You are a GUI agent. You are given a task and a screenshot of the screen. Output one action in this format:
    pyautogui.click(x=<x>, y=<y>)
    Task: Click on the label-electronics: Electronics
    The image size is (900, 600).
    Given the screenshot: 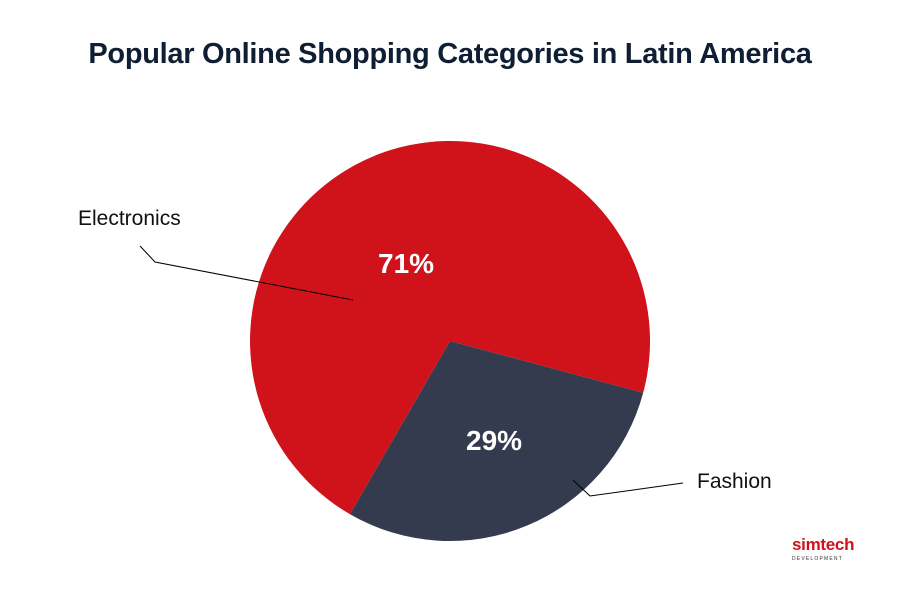 What is the action you would take?
    pyautogui.click(x=129, y=218)
    